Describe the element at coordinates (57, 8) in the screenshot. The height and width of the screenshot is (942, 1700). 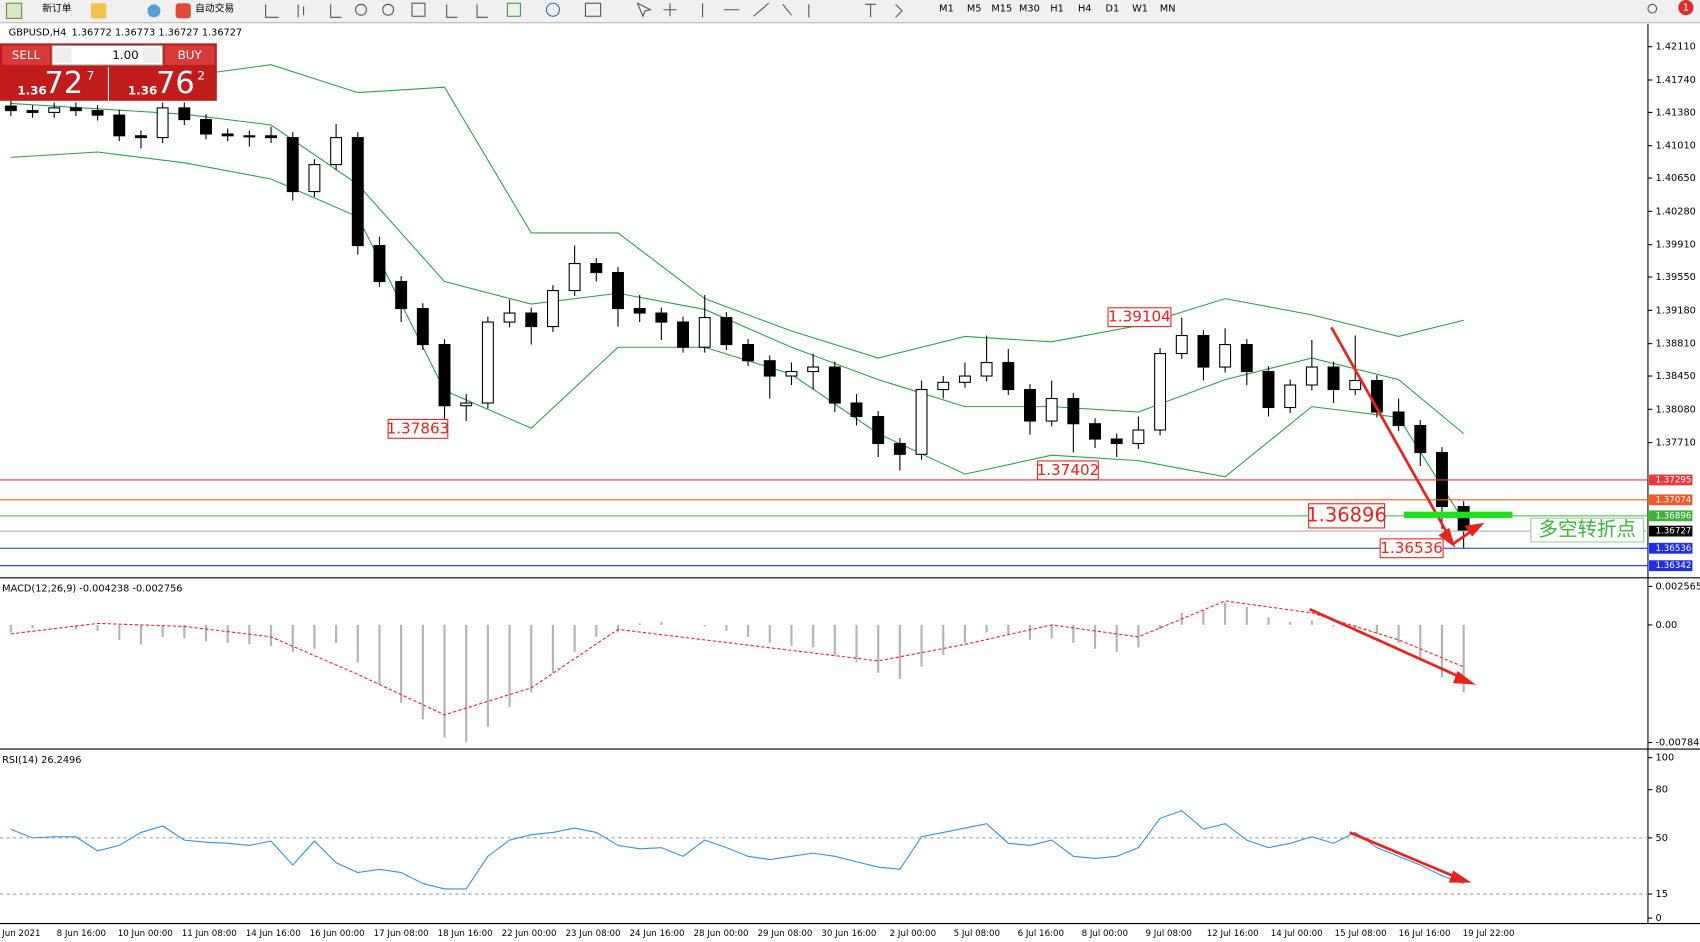
I see `new-order: 新订单` at that location.